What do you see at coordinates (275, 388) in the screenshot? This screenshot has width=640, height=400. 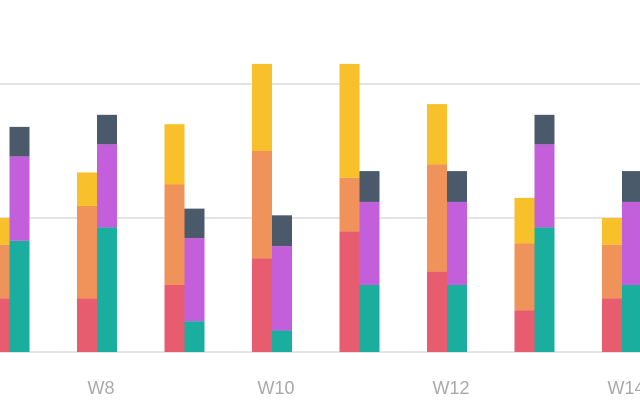 I see `x-tick-label: W10` at bounding box center [275, 388].